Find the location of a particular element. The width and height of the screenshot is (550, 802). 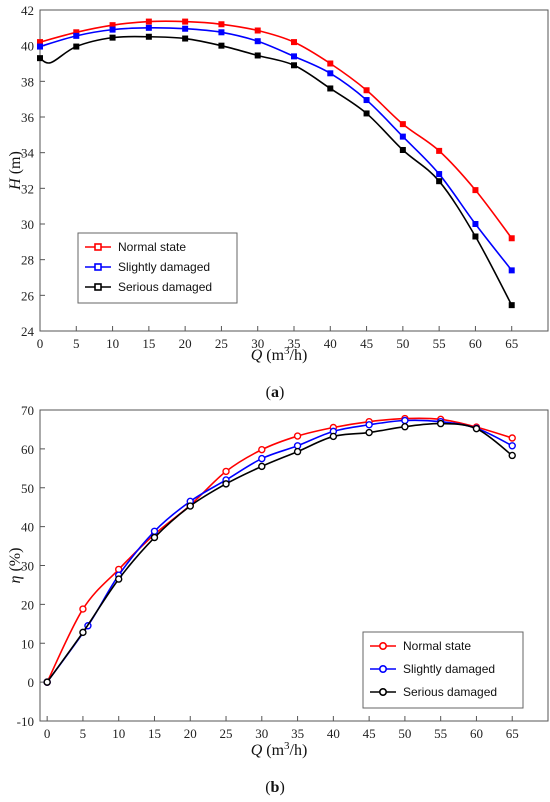

x-tick-label: 25 is located at coordinates (221, 343).